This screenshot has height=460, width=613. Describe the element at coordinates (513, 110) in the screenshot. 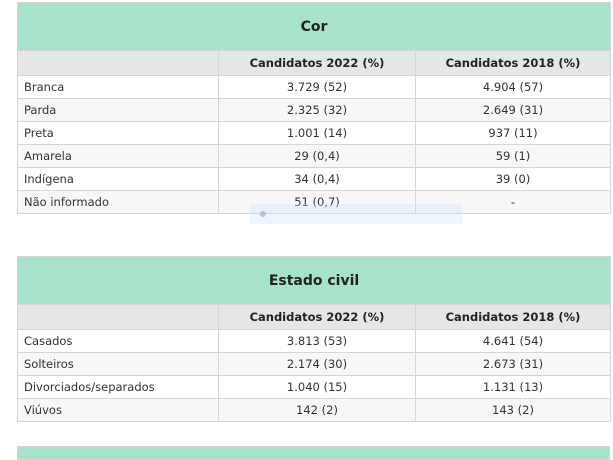

I see `value-2018: 2.649 (31)` at that location.